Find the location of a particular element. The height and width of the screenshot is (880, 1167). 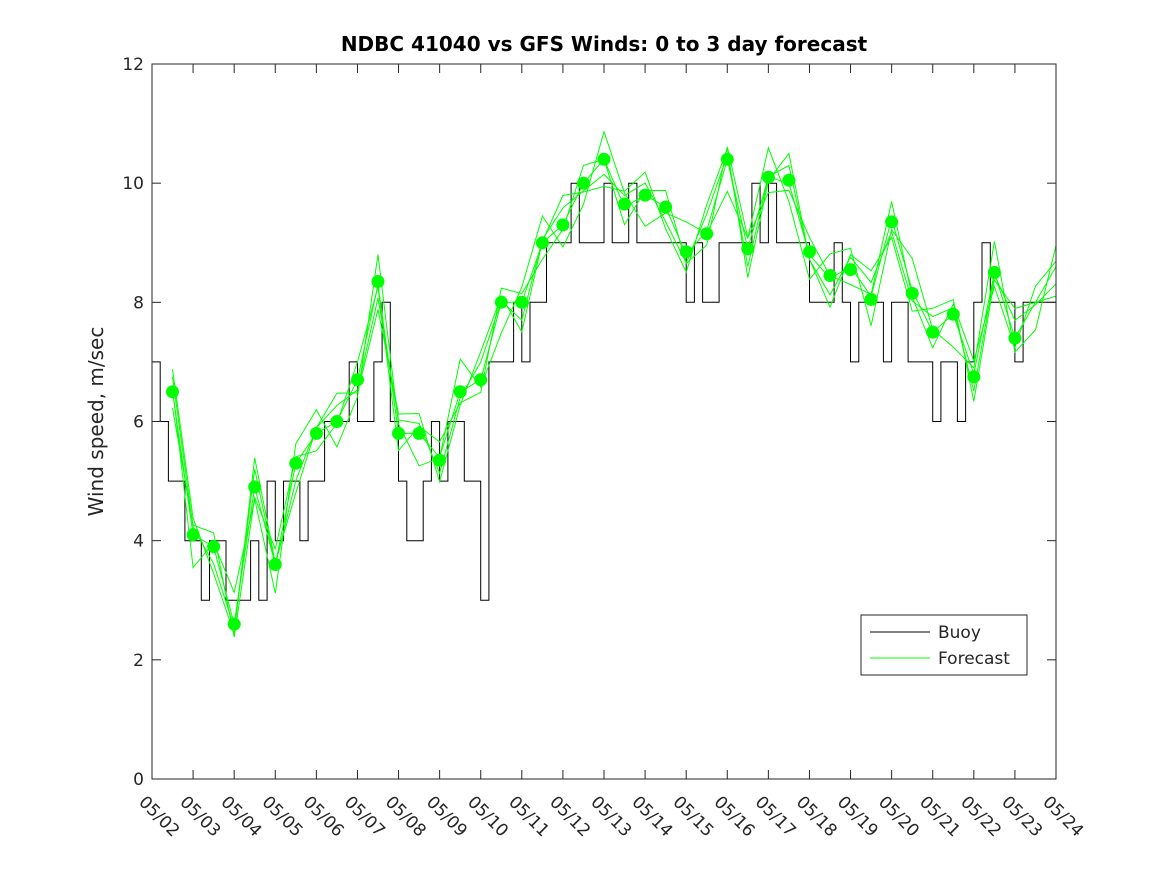

y-tick-label: 10 is located at coordinates (133, 184).